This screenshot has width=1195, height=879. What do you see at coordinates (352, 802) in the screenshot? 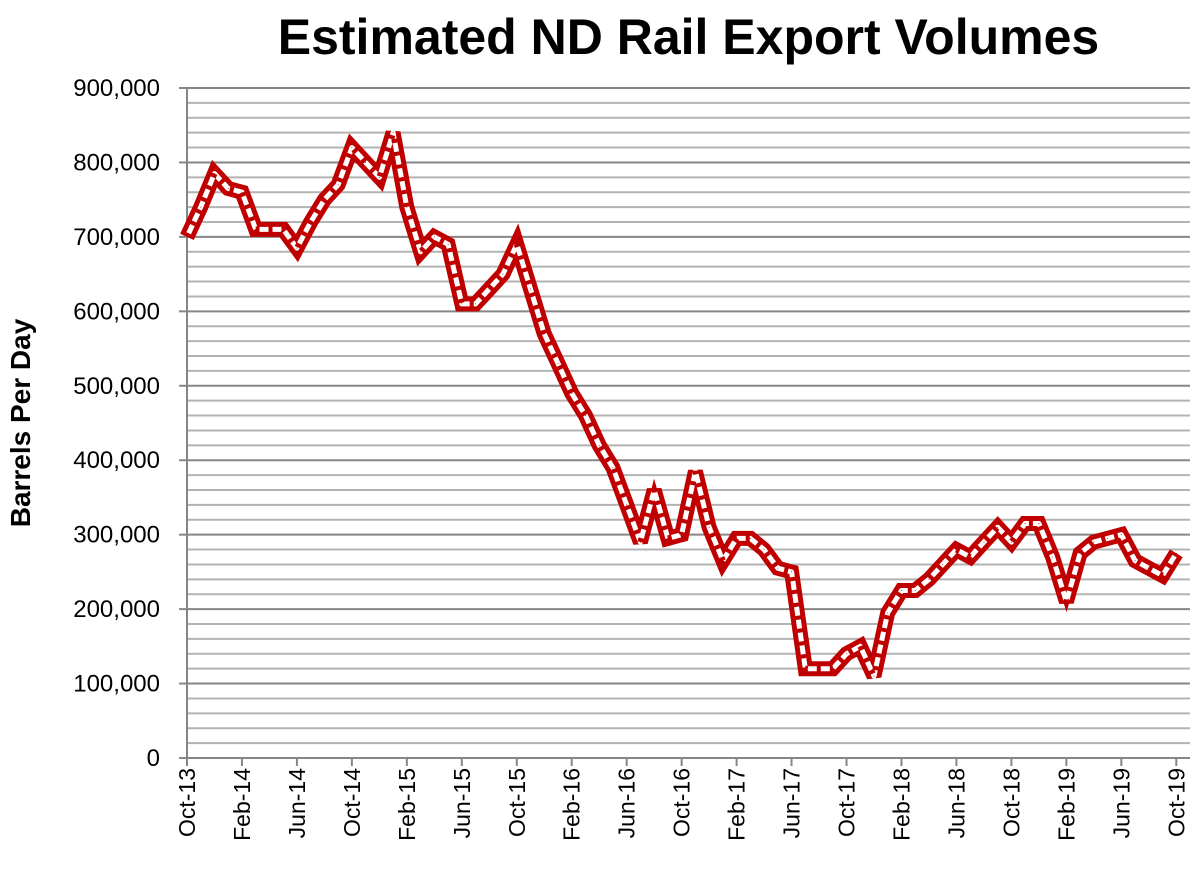
I see `x-tick-label: Oct-14` at bounding box center [352, 802].